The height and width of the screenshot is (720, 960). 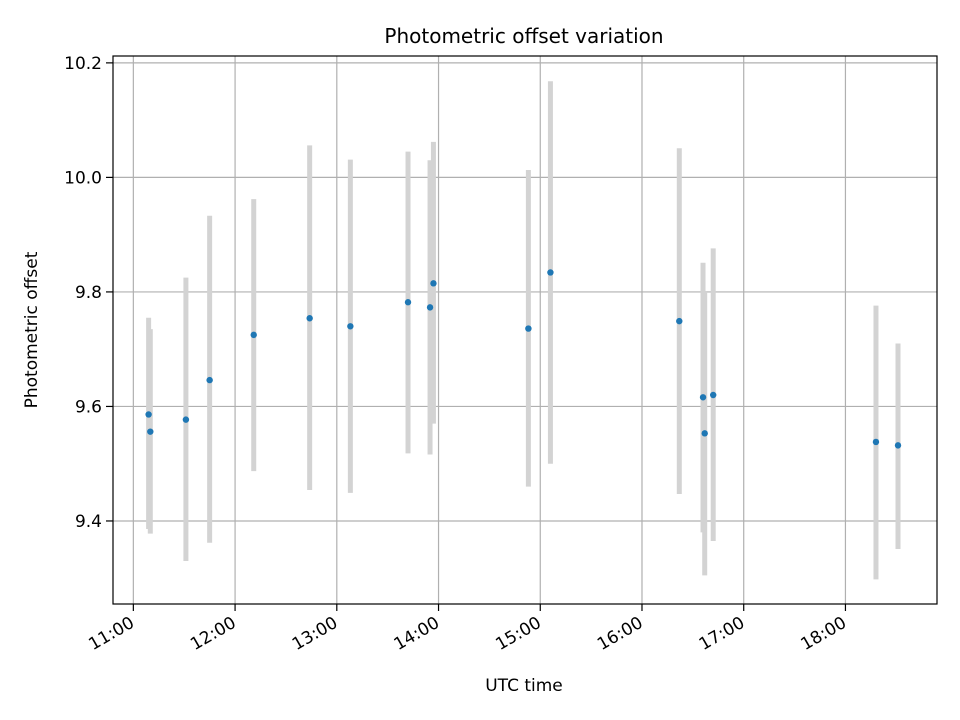 What do you see at coordinates (524, 686) in the screenshot?
I see `x-axis-label: UTC time` at bounding box center [524, 686].